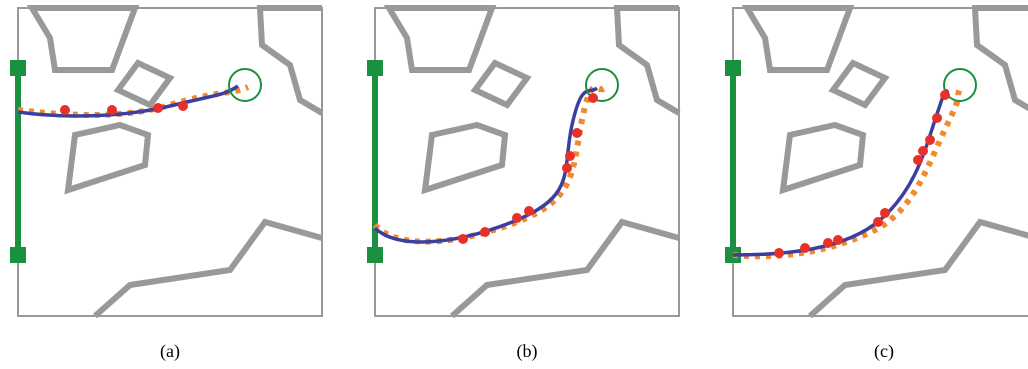  What do you see at coordinates (884, 351) in the screenshot?
I see `caption: (c)` at bounding box center [884, 351].